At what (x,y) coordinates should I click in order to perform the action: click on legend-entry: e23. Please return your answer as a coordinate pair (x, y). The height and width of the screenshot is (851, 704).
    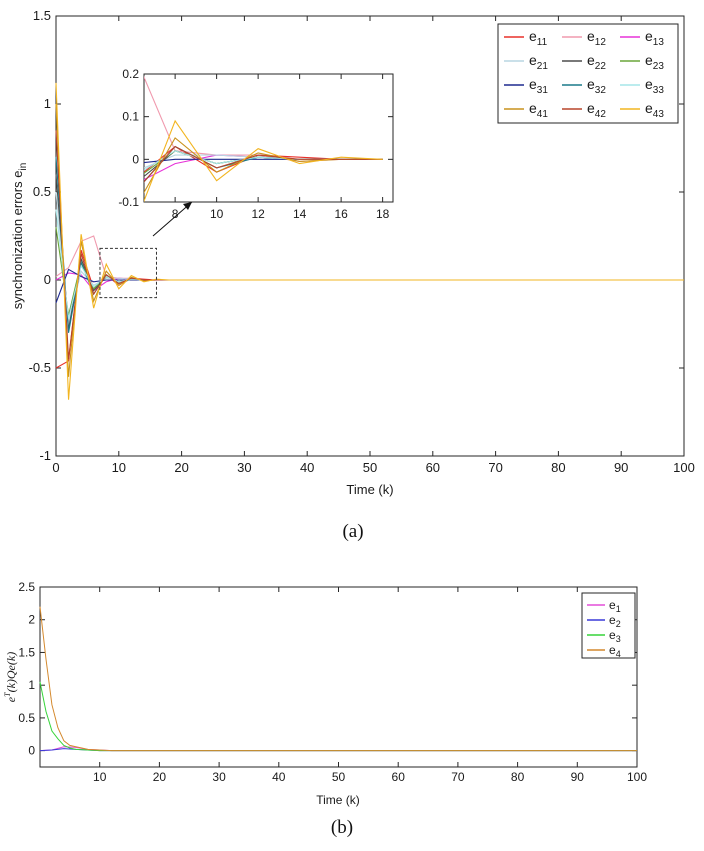
    Looking at the image, I should click on (654, 62).